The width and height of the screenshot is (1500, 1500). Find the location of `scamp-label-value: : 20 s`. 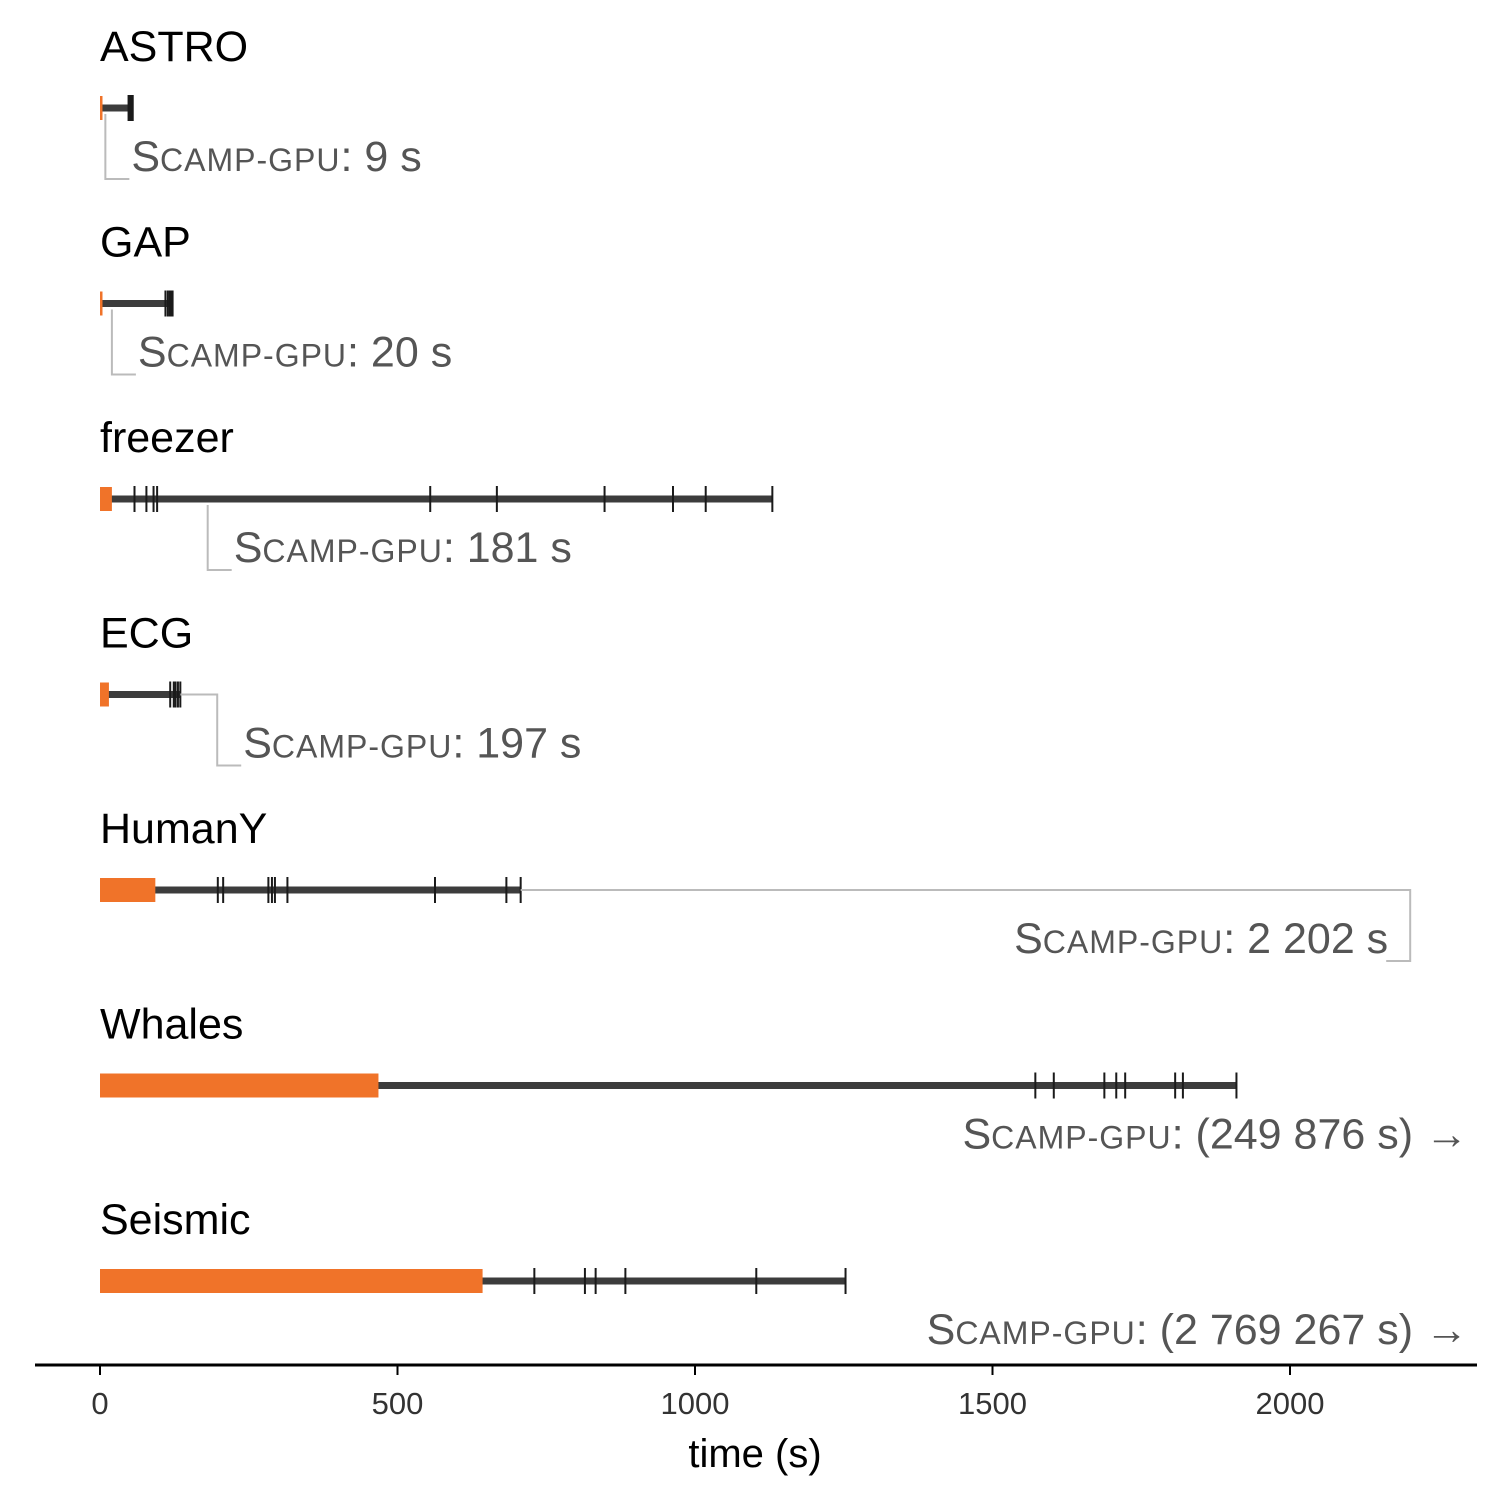

scamp-label-value: : 20 s is located at coordinates (399, 353).